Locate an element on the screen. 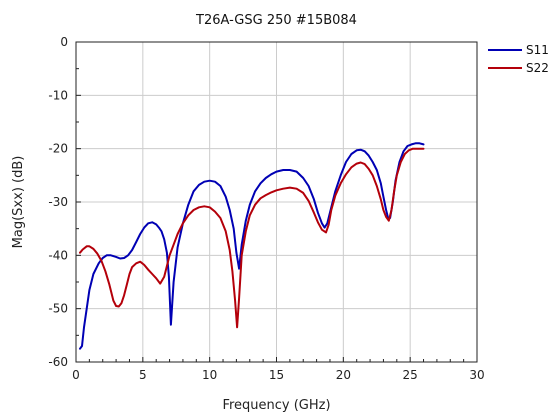  x-tick-label: 25 is located at coordinates (410, 375).